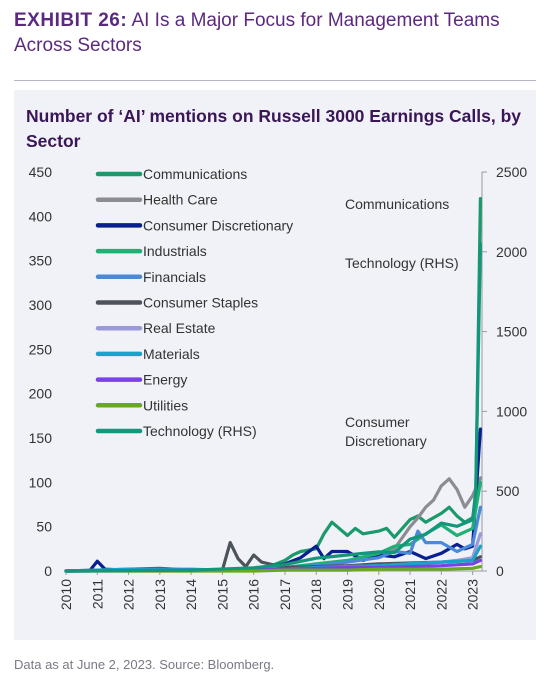  I want to click on x-tick-label: 2016, so click(254, 594).